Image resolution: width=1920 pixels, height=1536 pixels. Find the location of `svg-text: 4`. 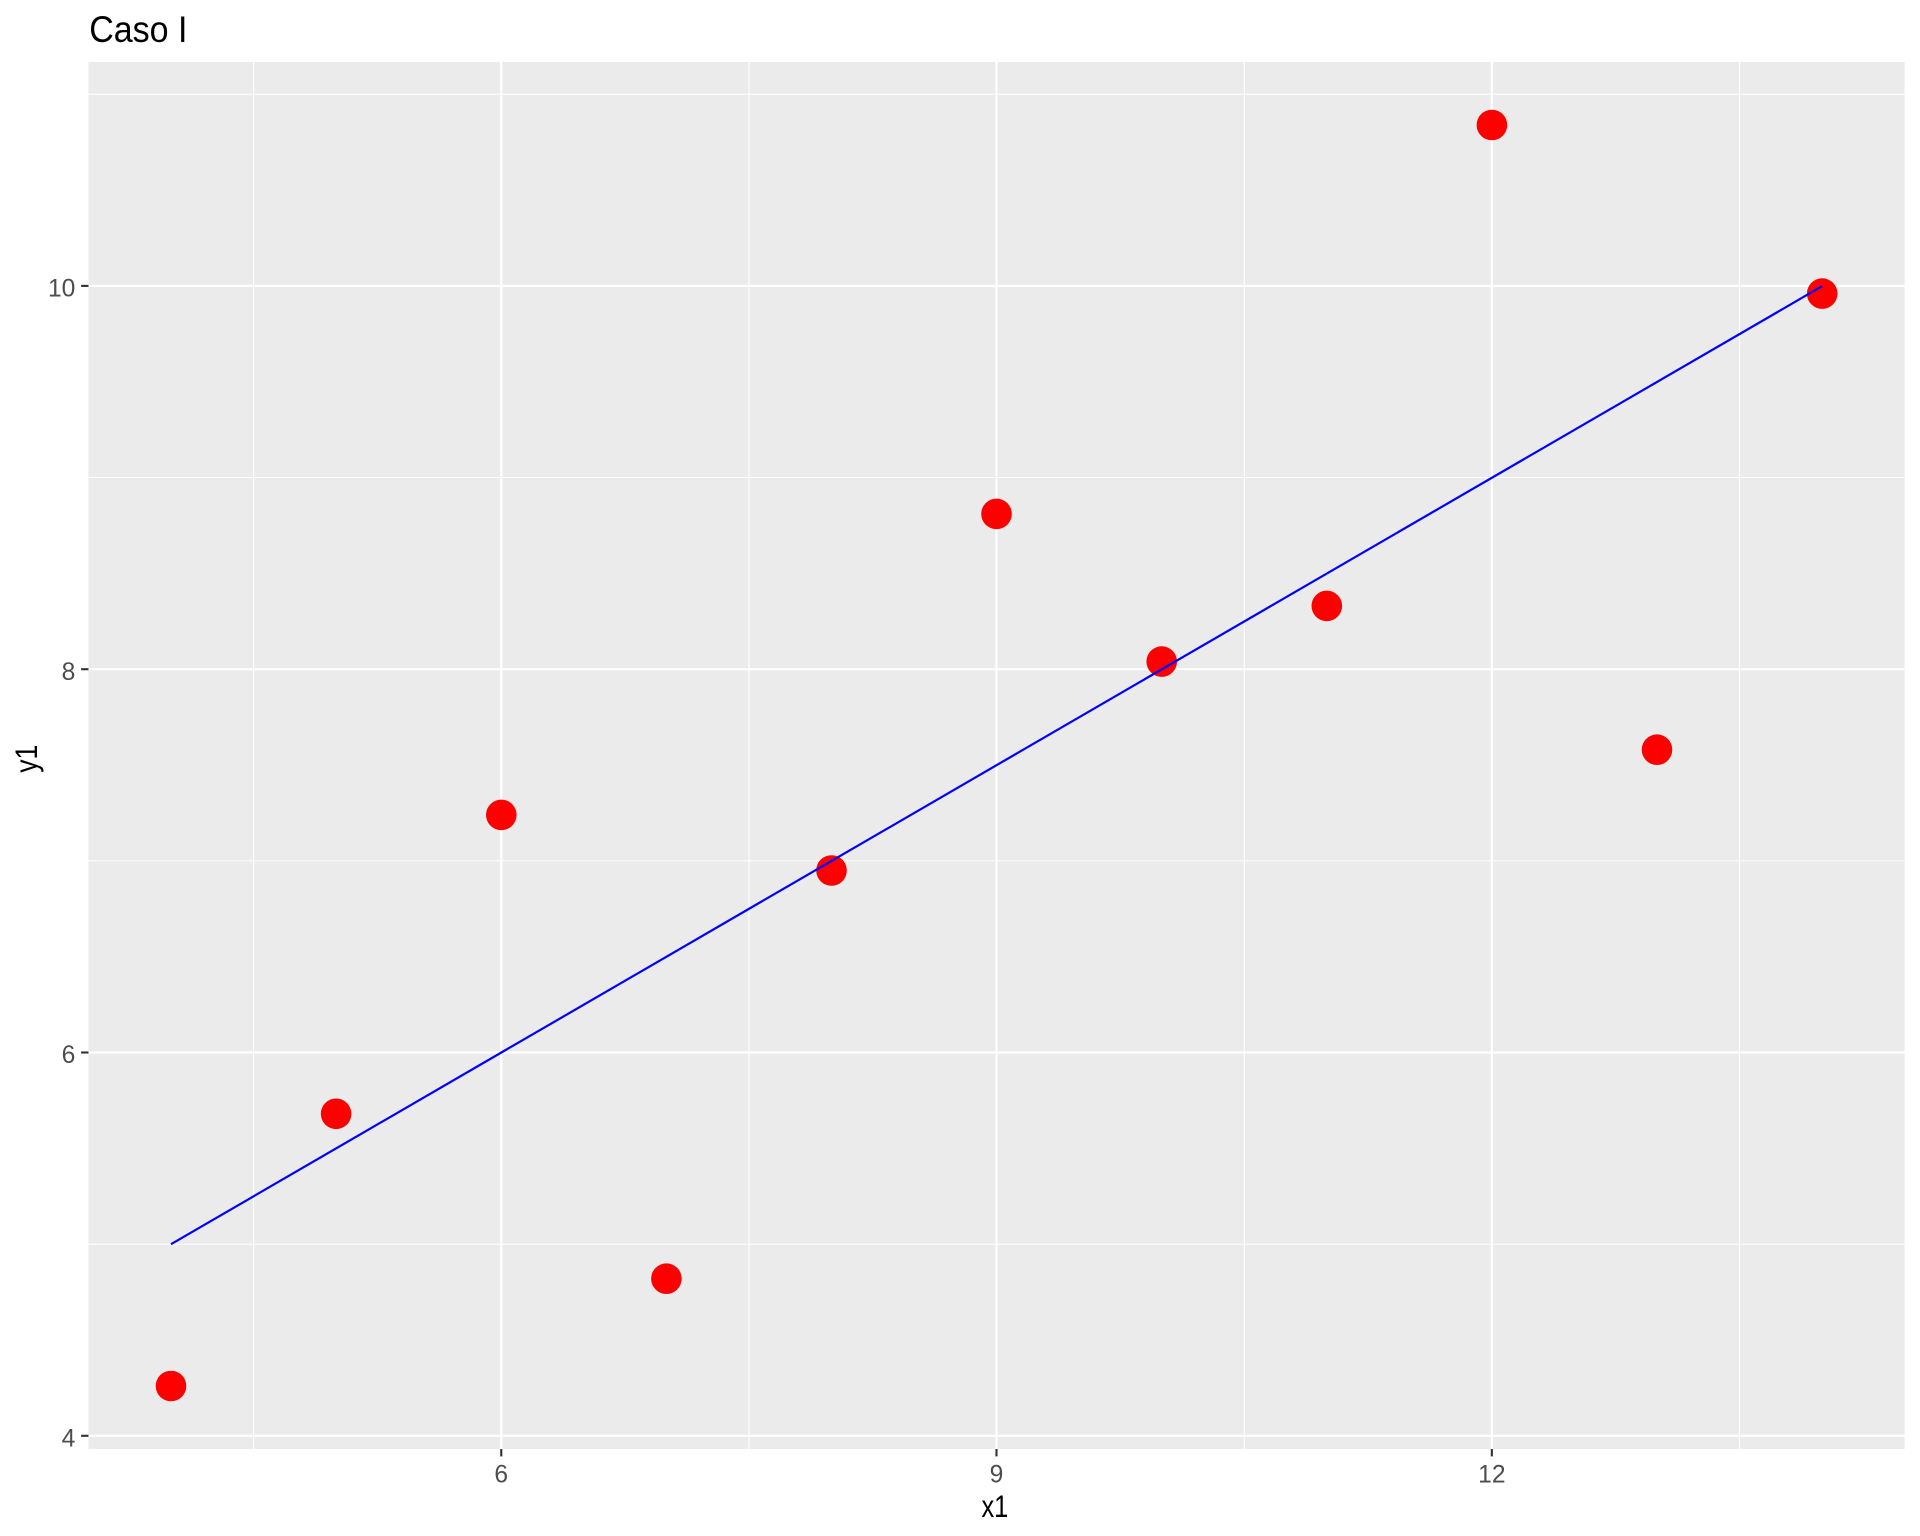

svg-text: 4 is located at coordinates (69, 1439).